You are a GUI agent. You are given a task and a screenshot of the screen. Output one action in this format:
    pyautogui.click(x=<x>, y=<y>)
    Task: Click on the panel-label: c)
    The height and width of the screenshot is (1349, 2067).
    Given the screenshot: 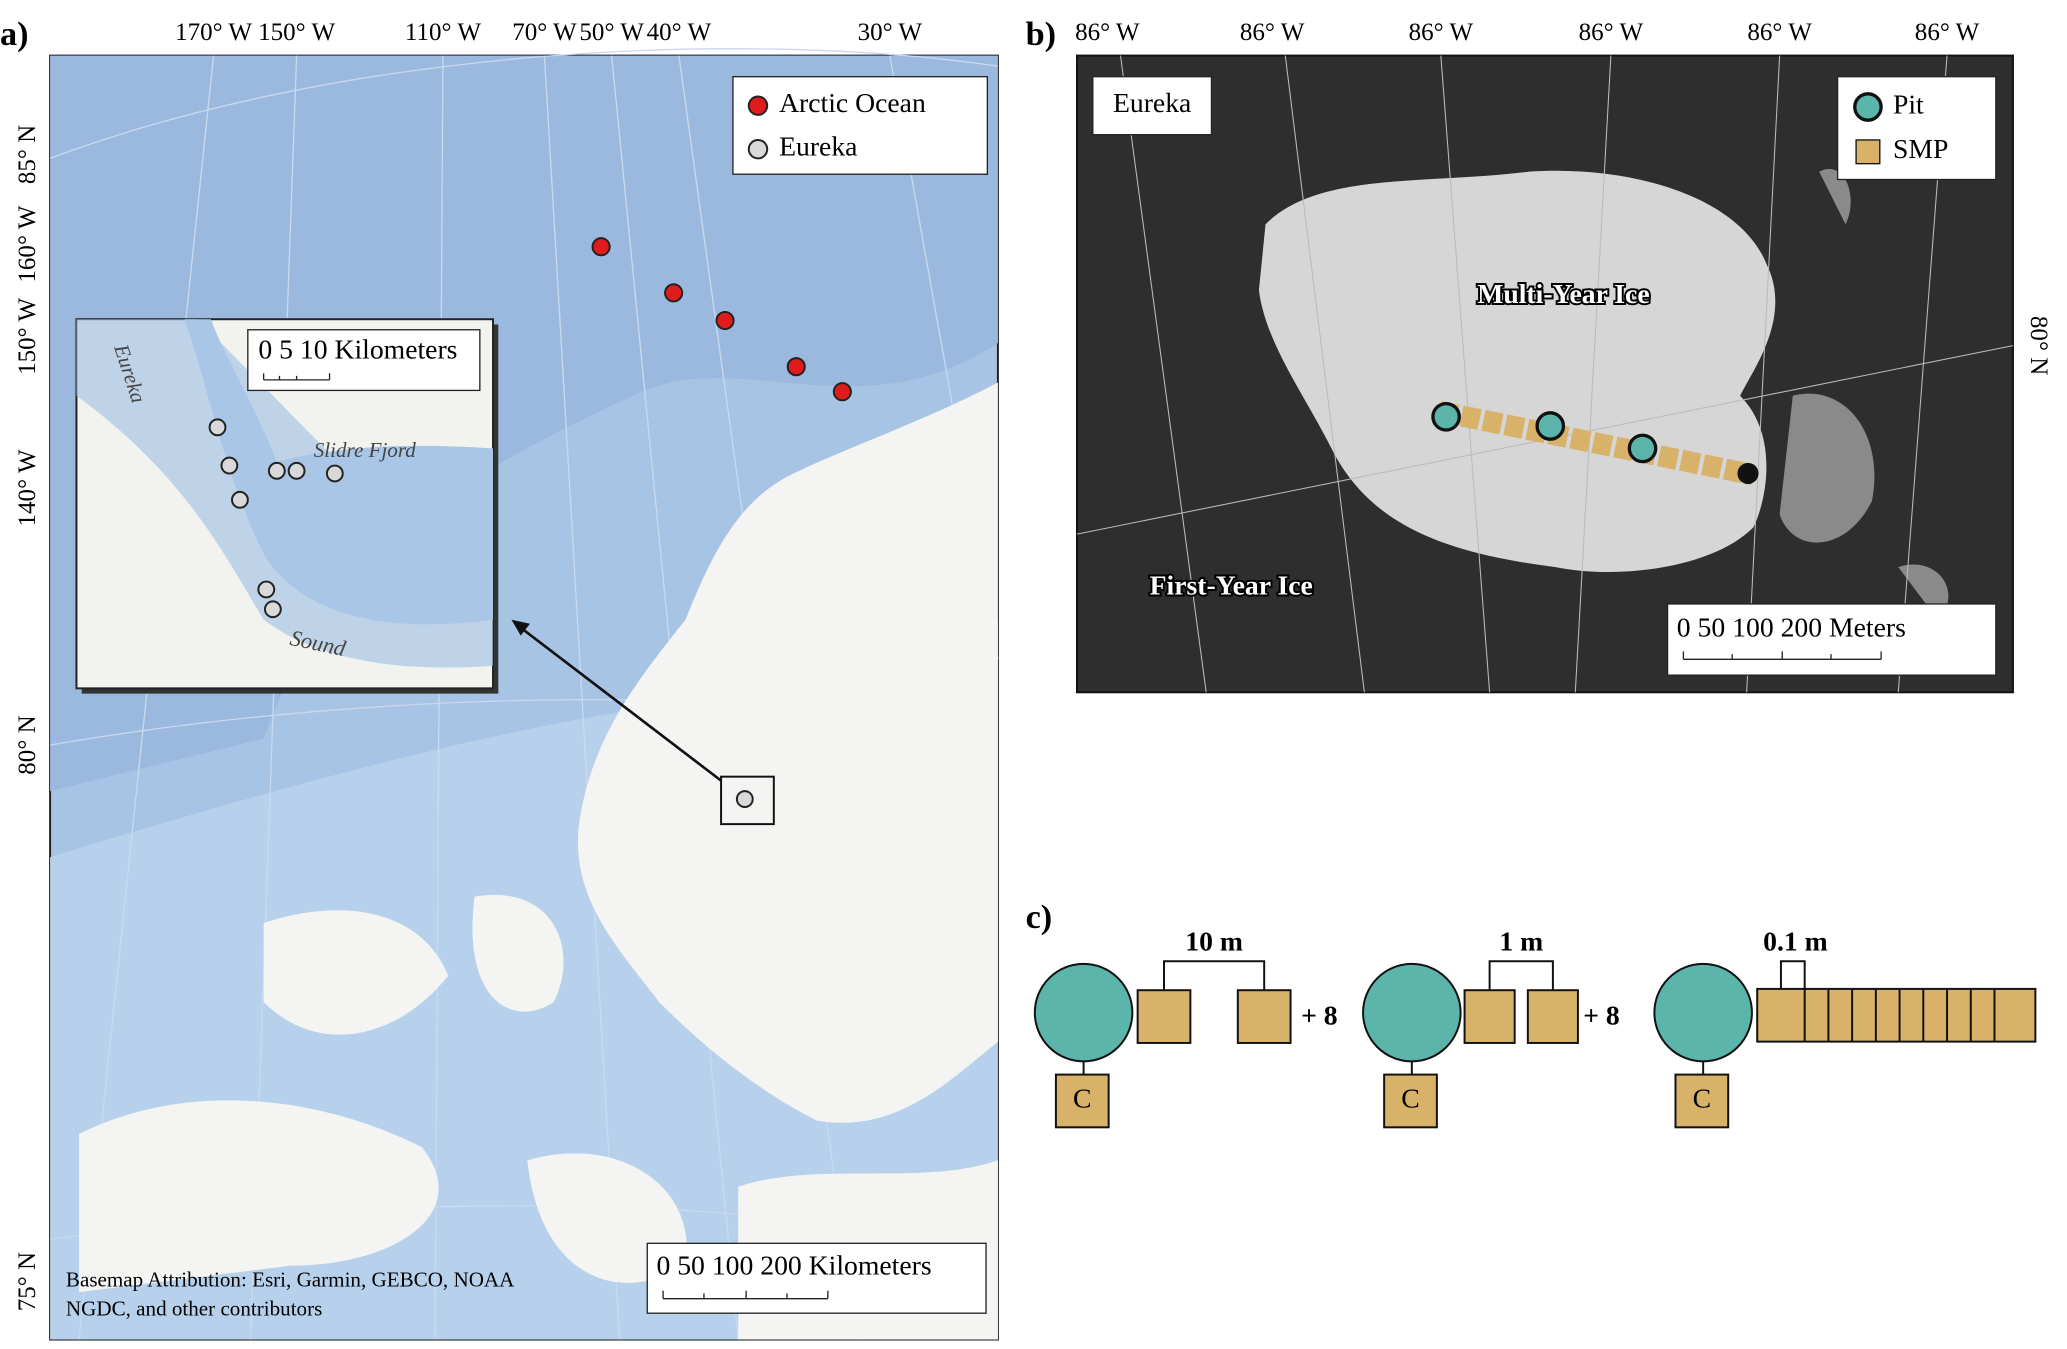 What is the action you would take?
    pyautogui.click(x=1039, y=917)
    